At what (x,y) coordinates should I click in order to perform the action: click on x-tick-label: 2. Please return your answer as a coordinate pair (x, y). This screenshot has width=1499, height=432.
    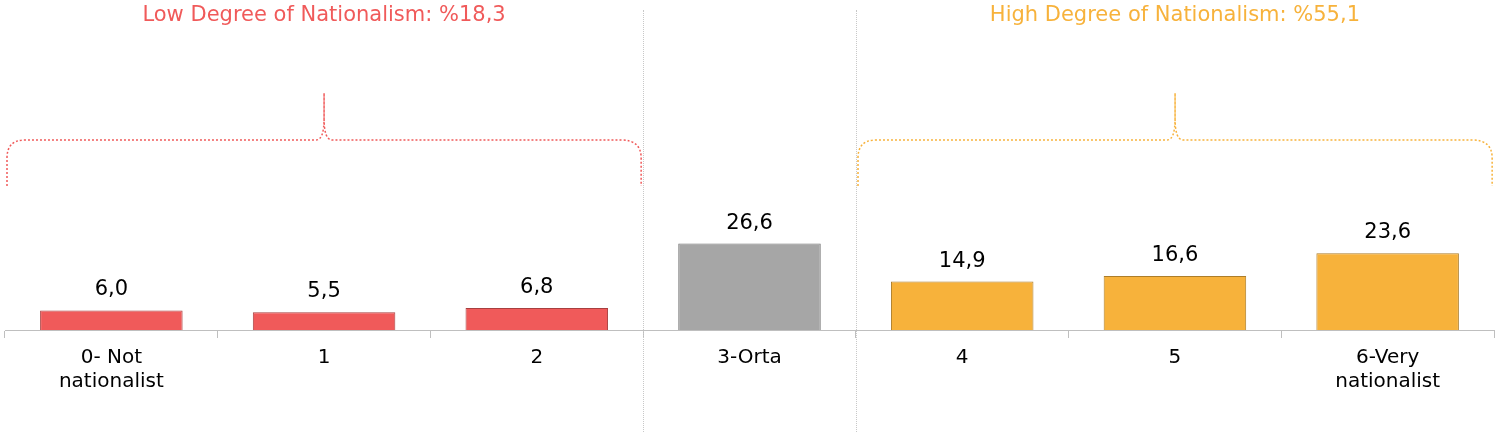
    Looking at the image, I should click on (537, 356).